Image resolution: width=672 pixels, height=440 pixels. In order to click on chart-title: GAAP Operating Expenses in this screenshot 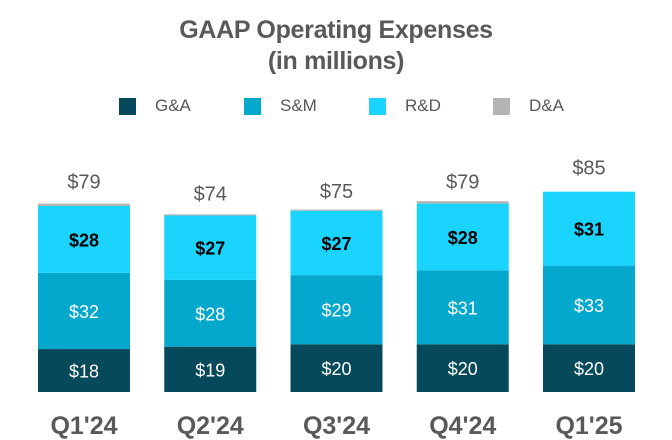, I will do `click(336, 30)`.